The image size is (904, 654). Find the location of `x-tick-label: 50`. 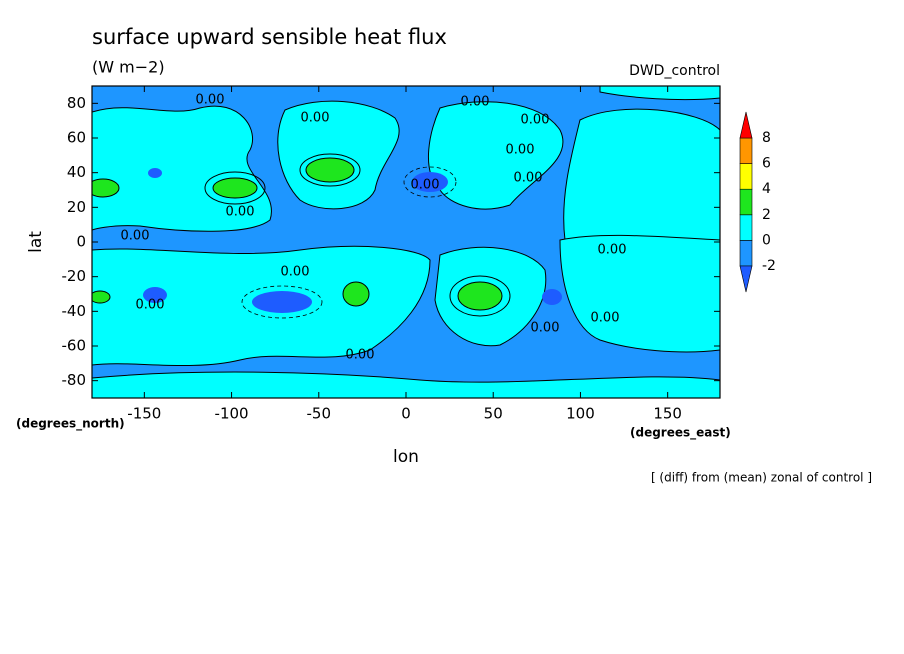

x-tick-label: 50 is located at coordinates (493, 414).